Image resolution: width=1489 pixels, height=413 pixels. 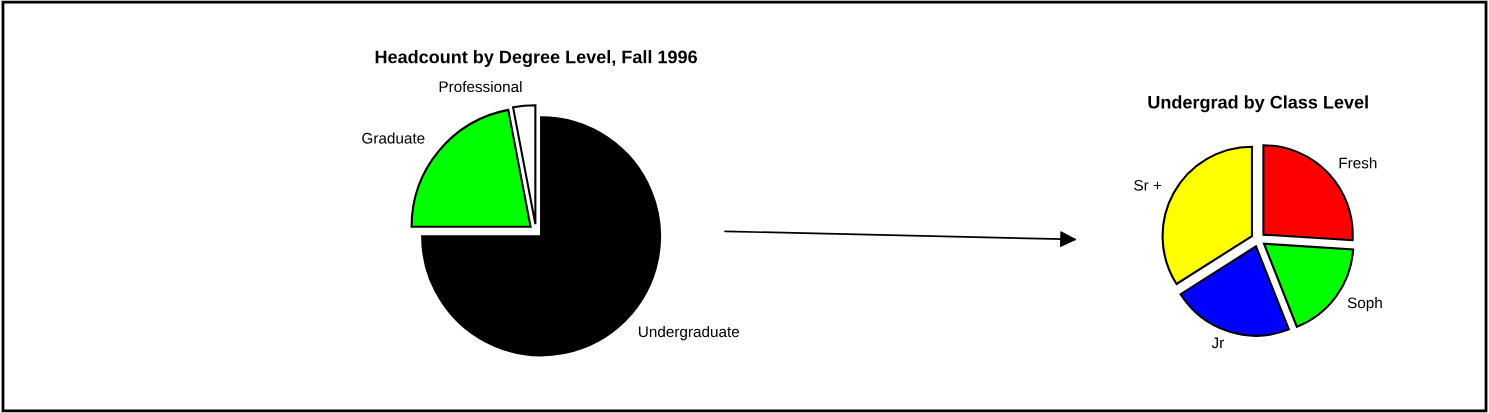 What do you see at coordinates (393, 138) in the screenshot?
I see `slice-label: Graduate` at bounding box center [393, 138].